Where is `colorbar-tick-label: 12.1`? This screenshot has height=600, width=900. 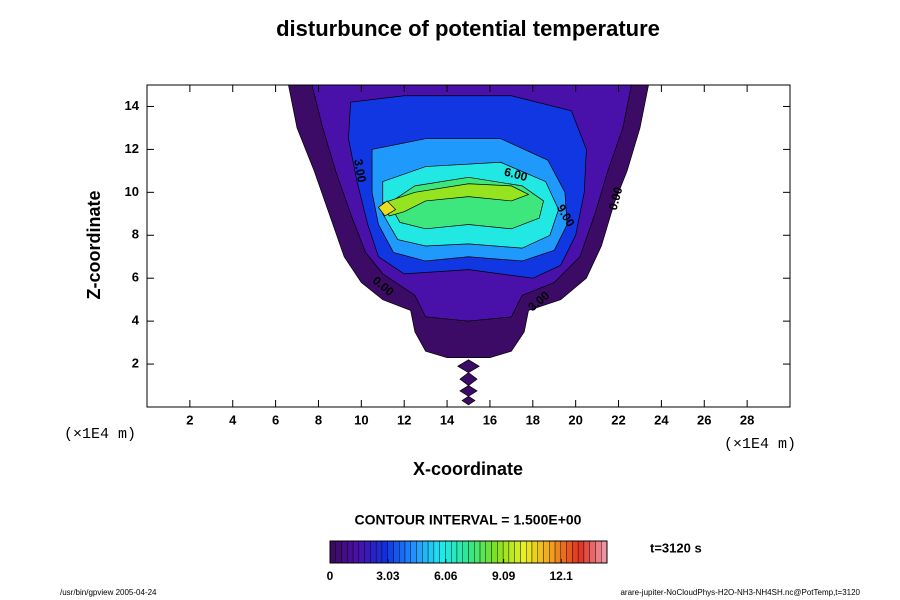
colorbar-tick-label: 12.1 is located at coordinates (561, 576).